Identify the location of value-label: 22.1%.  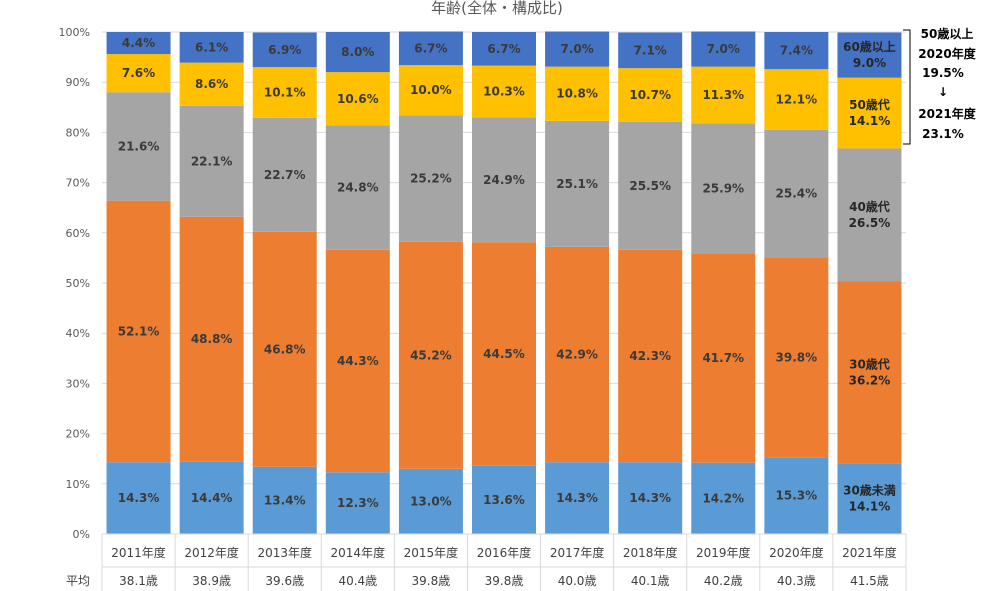
(212, 161).